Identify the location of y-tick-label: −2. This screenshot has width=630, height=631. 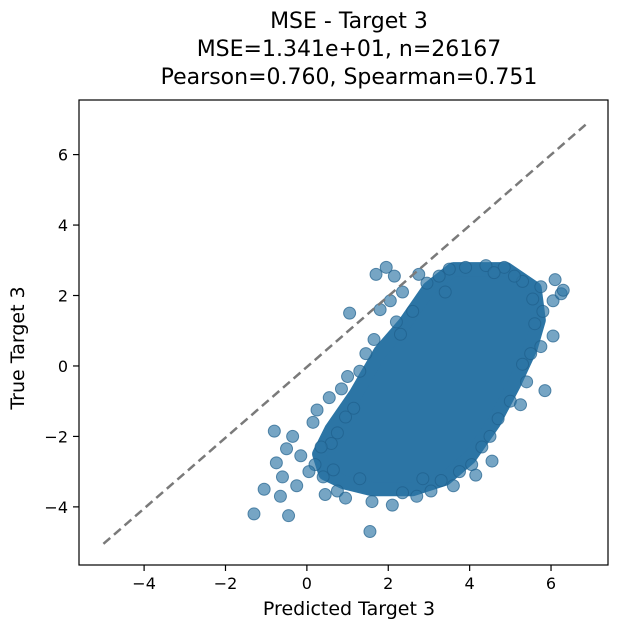
(56, 436).